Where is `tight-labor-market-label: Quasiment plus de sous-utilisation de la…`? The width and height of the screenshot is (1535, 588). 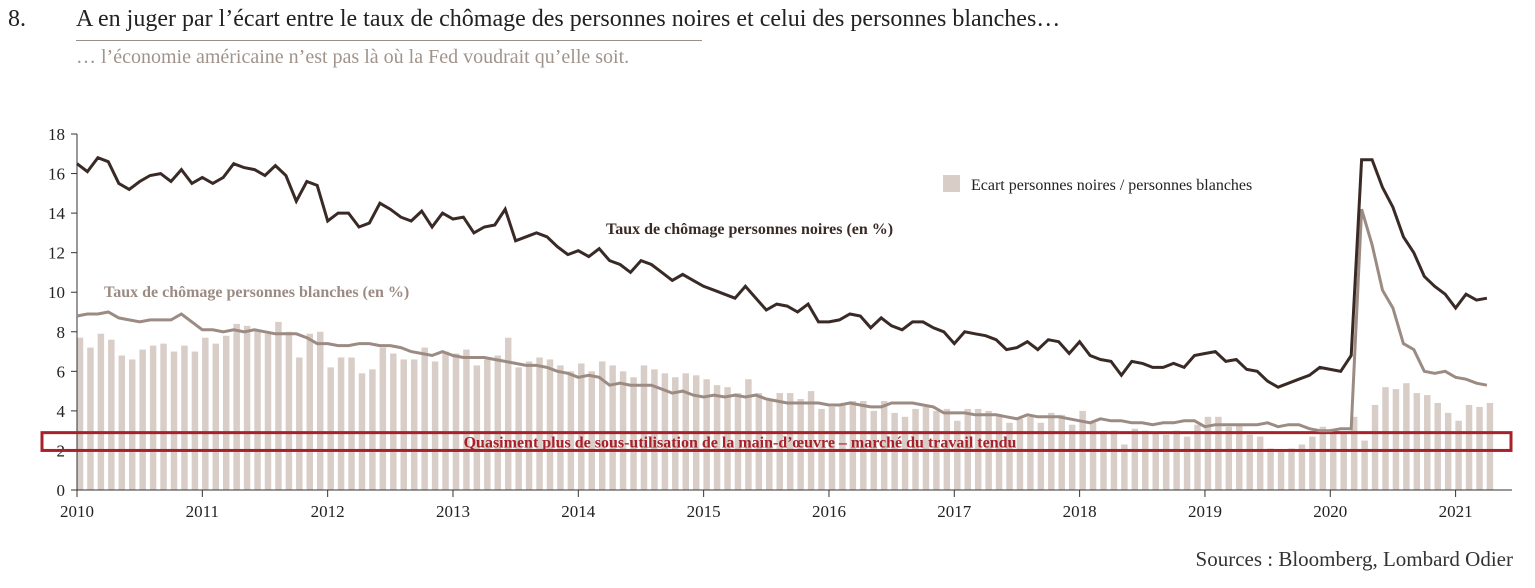
tight-labor-market-label: Quasiment plus de sous-utilisation de la… is located at coordinates (740, 443).